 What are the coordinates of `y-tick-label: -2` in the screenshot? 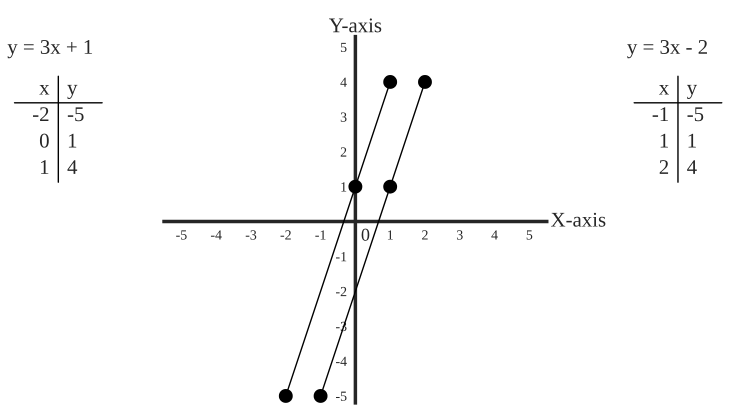 It's located at (341, 291).